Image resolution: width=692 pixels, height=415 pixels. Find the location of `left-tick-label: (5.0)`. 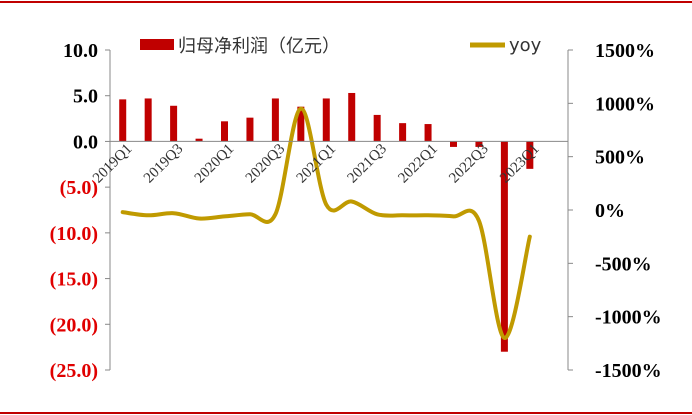

left-tick-label: (5.0) is located at coordinates (79, 188).